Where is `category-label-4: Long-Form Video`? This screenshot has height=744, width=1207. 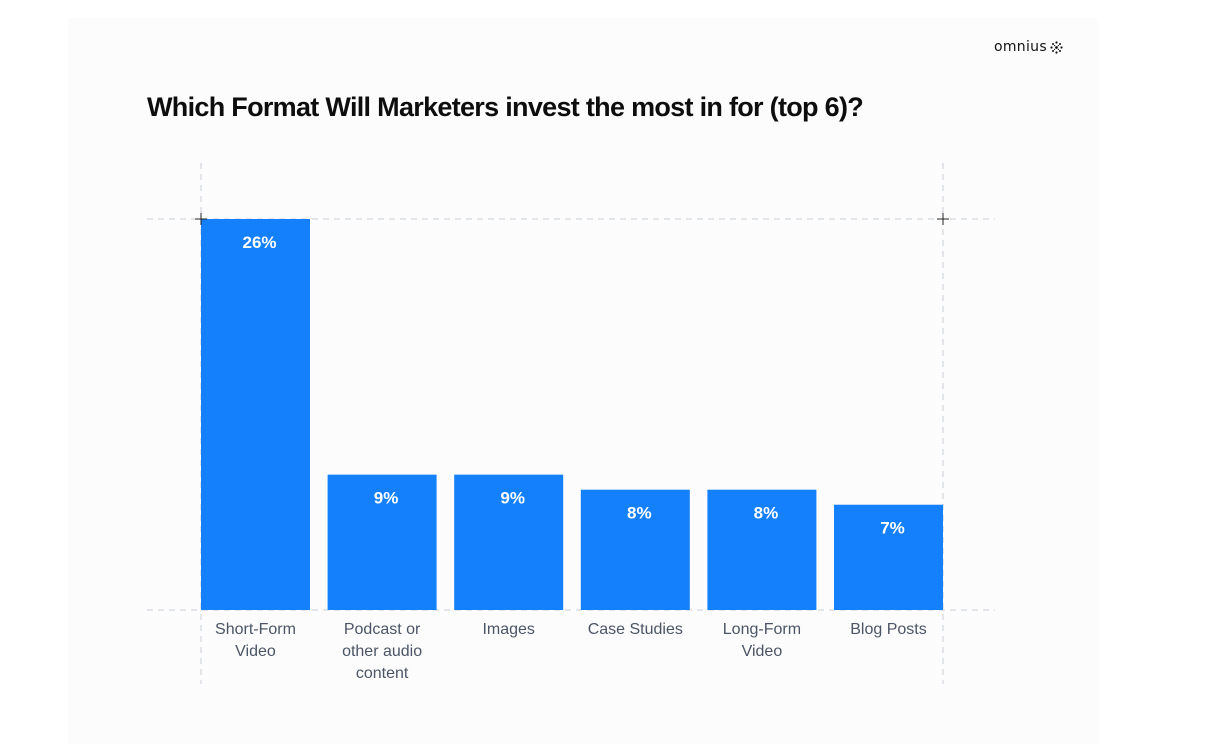
category-label-4: Long-Form Video is located at coordinates (762, 640).